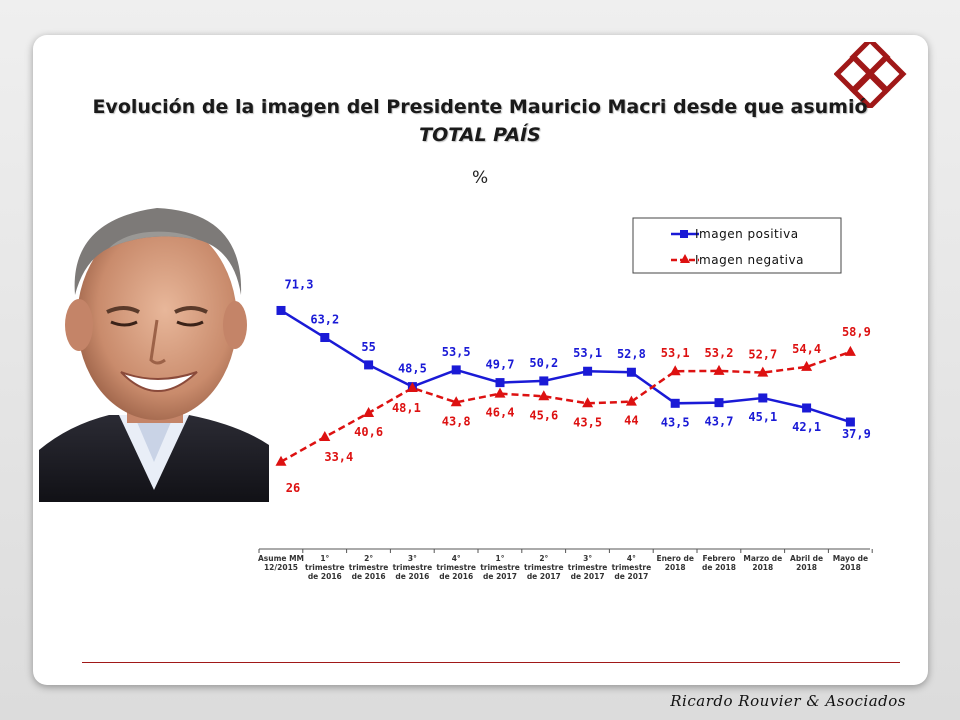  I want to click on legend-negative-label: Imagen negativa, so click(749, 260).